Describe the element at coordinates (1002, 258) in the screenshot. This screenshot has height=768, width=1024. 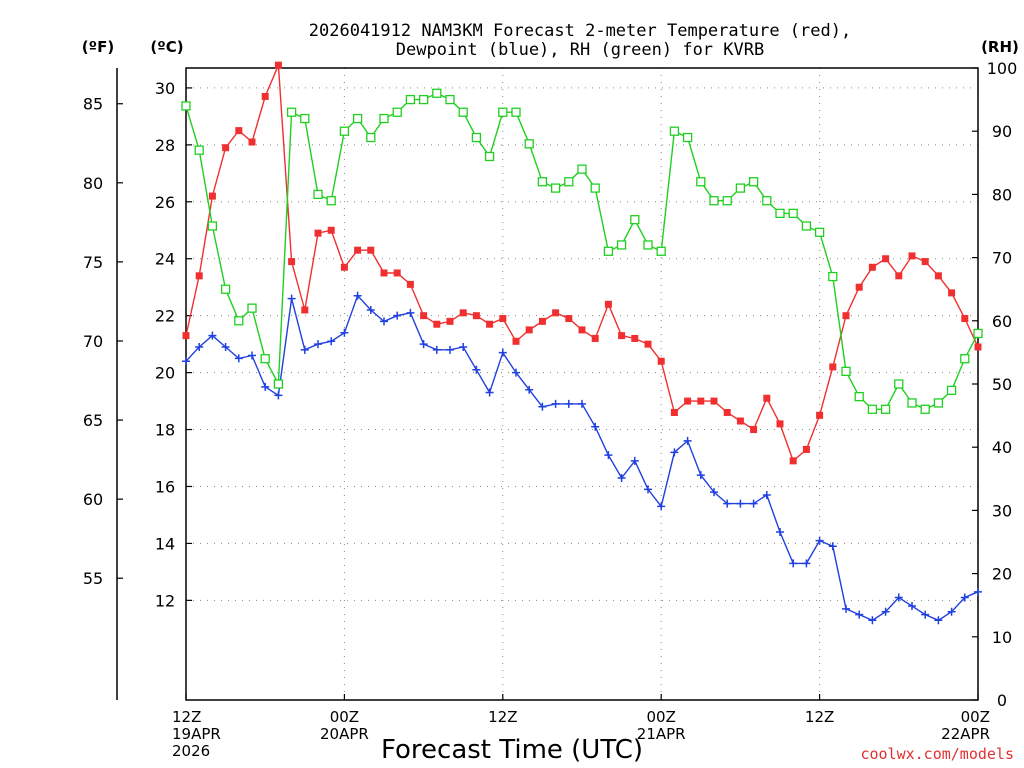
I see `rh-tick-label: 70` at that location.